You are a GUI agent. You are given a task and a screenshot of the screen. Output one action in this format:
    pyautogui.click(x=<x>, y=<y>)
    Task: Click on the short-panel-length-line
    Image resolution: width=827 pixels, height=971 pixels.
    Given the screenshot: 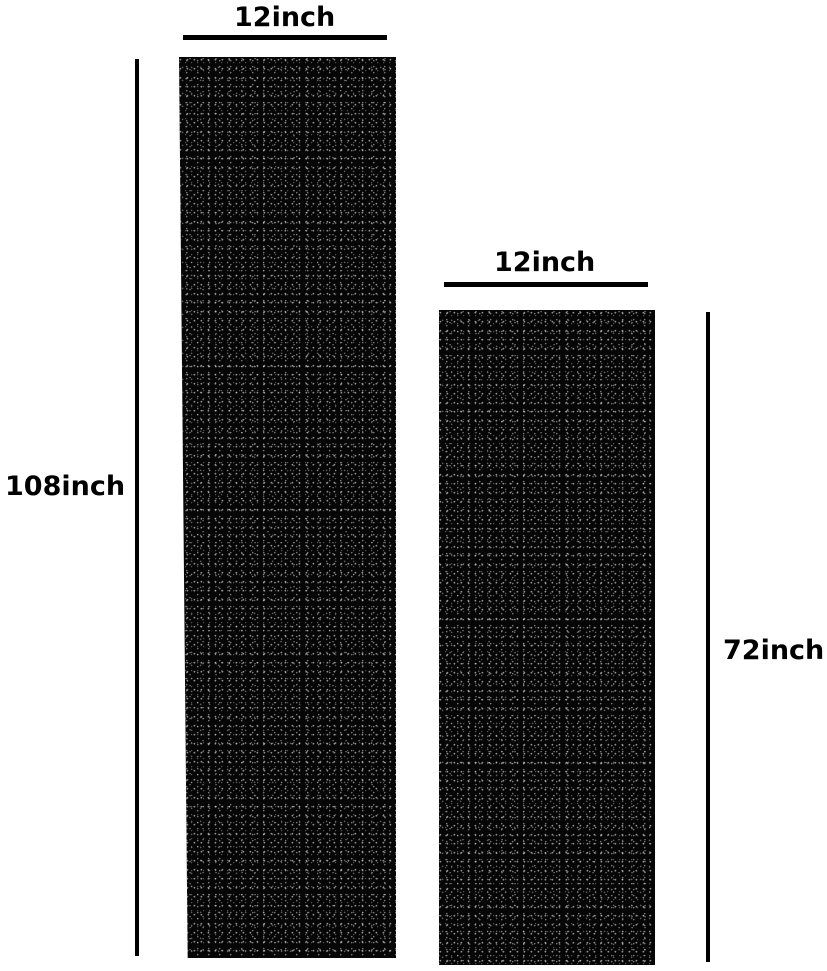 What is the action you would take?
    pyautogui.click(x=708, y=637)
    